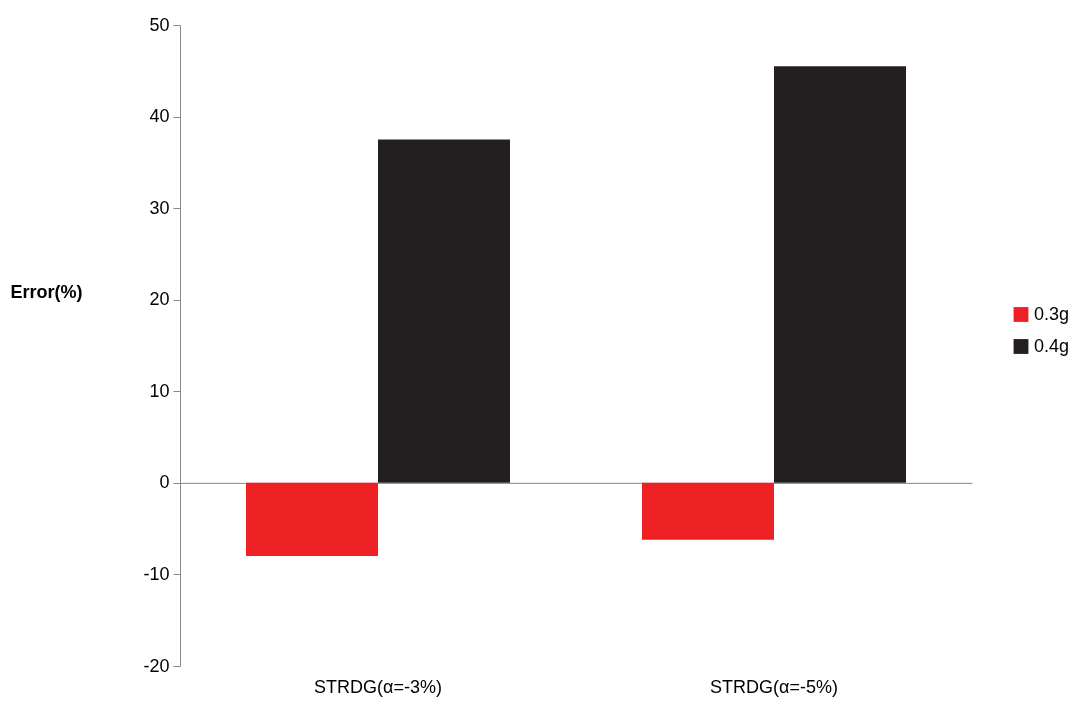 The width and height of the screenshot is (1086, 715). Describe the element at coordinates (156, 665) in the screenshot. I see `y-tick-label: -20` at that location.